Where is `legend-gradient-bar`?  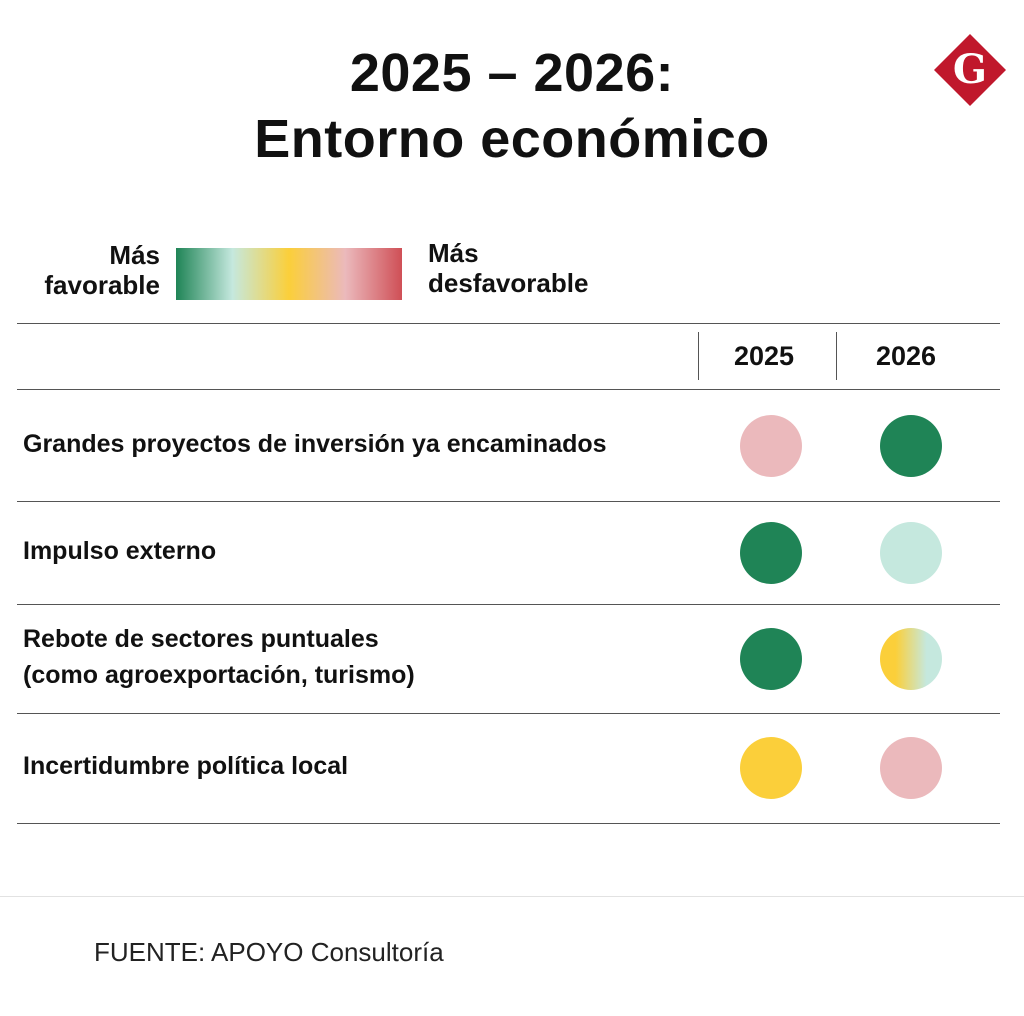 legend-gradient-bar is located at coordinates (289, 274).